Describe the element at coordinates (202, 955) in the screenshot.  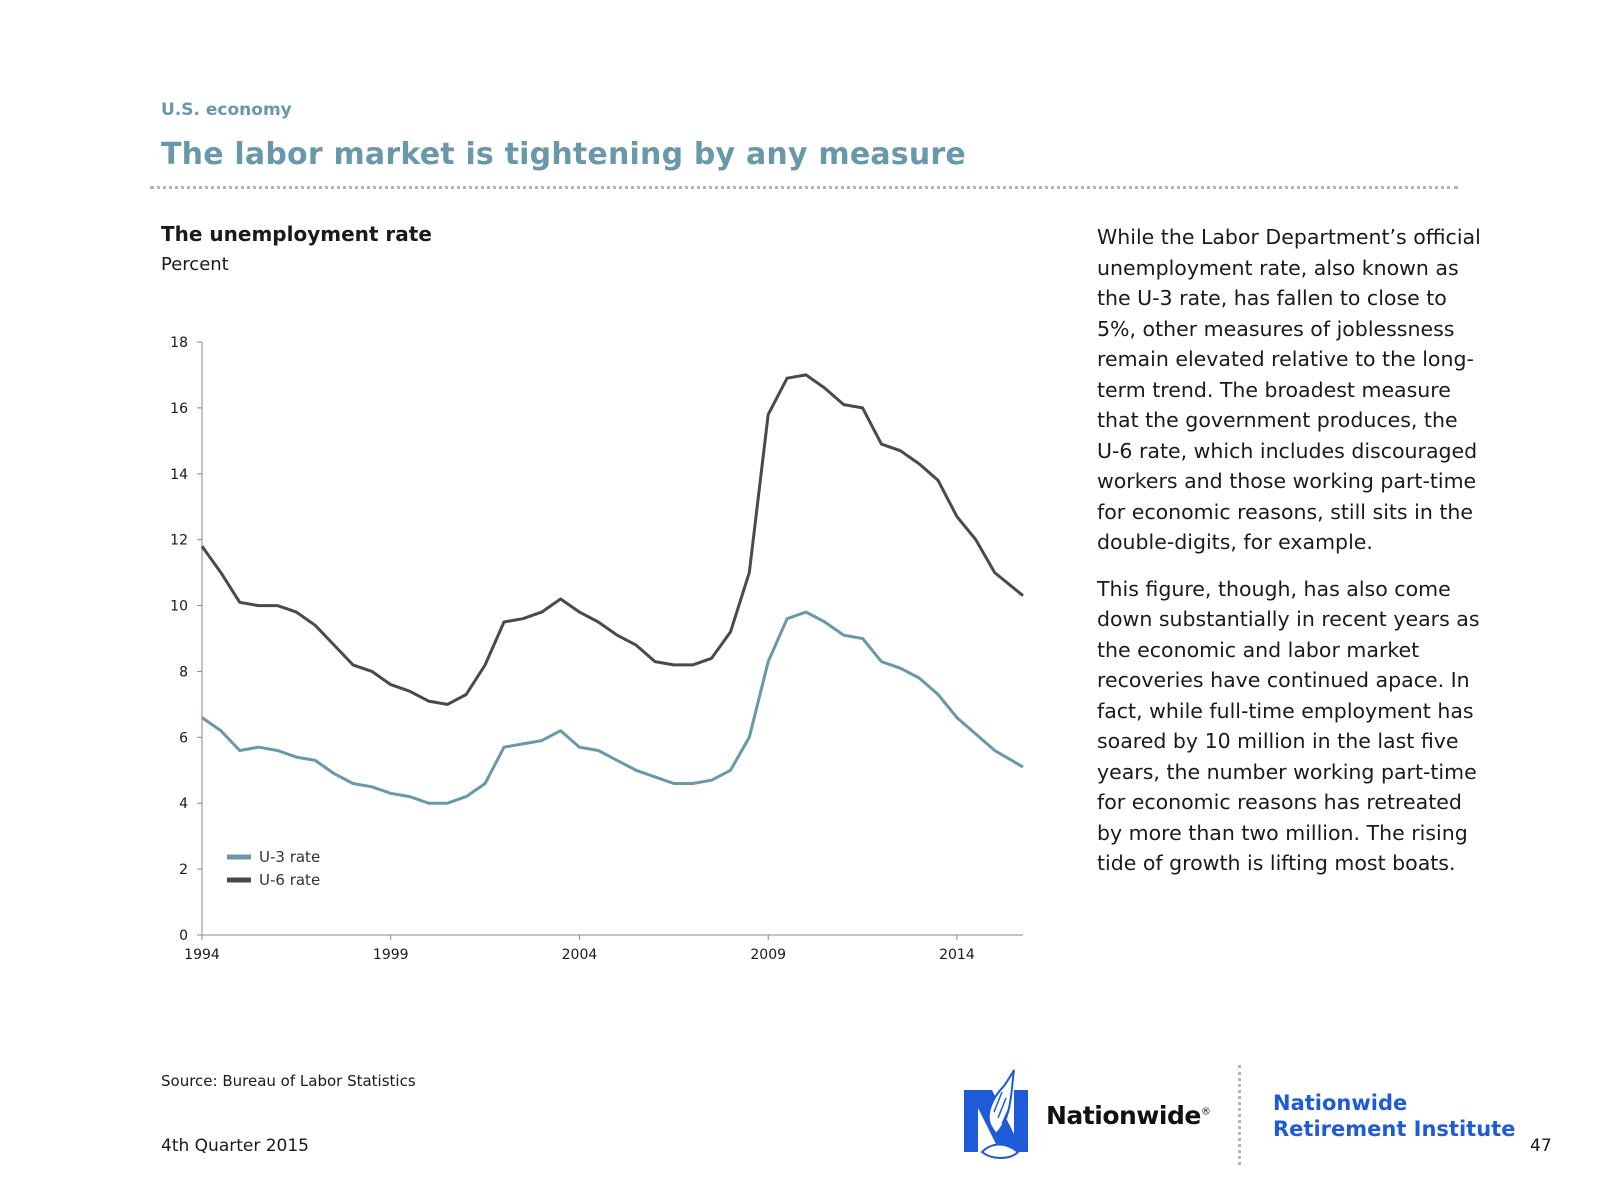
I see `x-tick-label: 1994` at that location.